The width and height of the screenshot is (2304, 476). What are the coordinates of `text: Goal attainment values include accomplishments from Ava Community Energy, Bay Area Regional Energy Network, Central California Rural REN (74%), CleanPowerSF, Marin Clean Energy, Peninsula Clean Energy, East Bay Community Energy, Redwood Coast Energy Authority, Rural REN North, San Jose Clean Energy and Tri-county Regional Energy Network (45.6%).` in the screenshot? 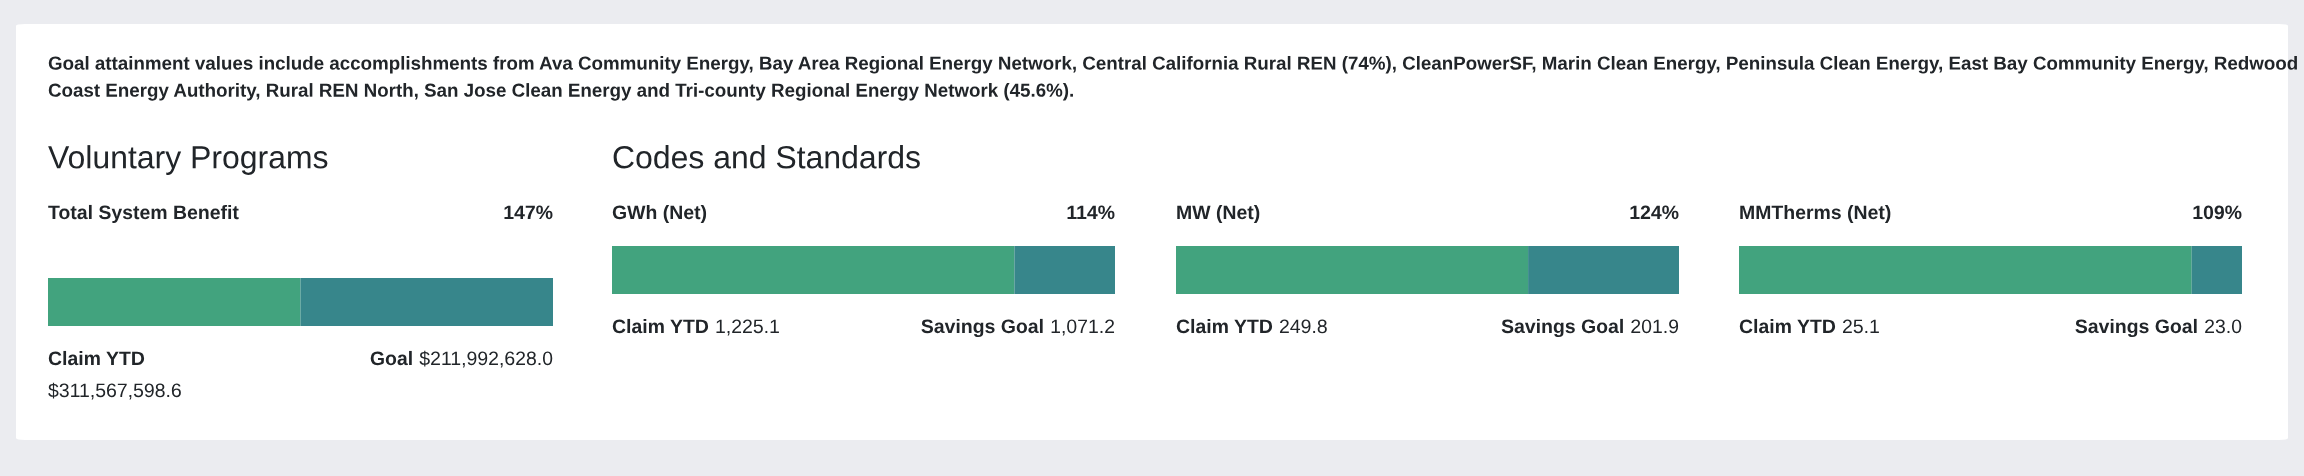 It's located at (1172, 78).